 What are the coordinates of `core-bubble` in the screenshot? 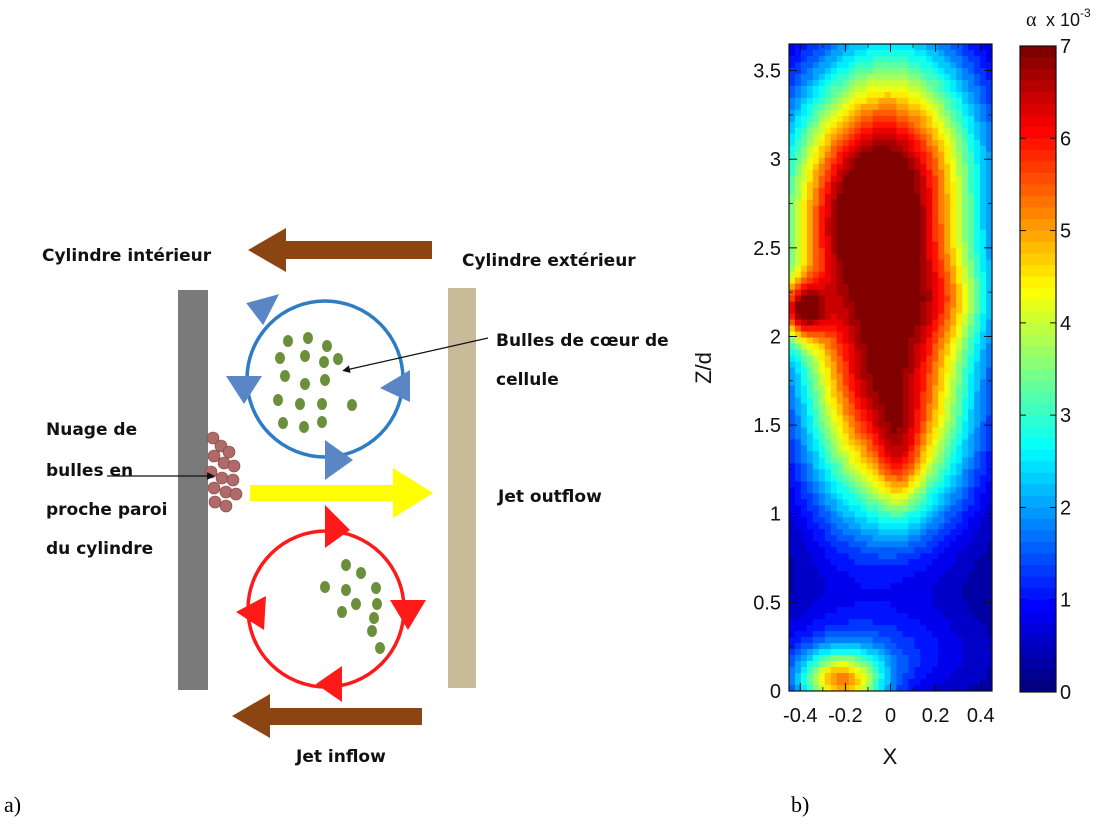 It's located at (305, 356).